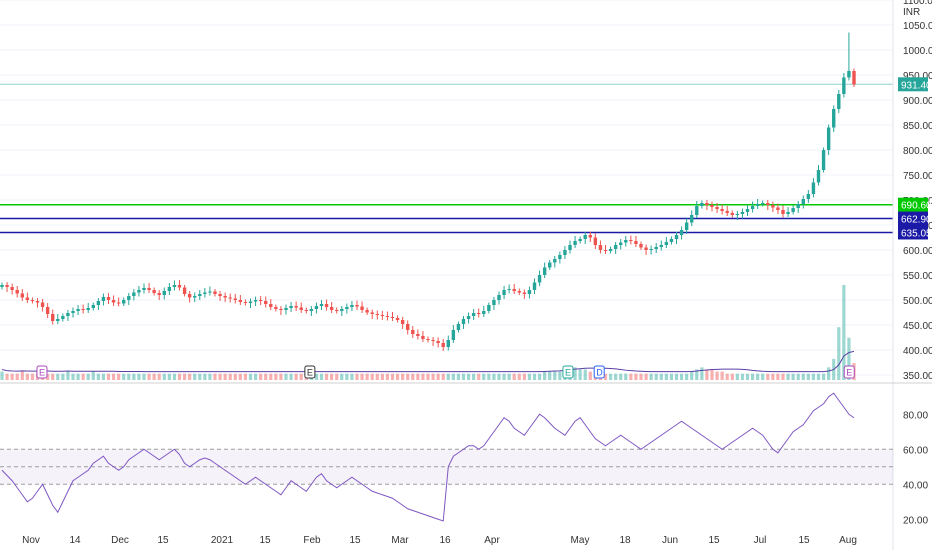 The width and height of the screenshot is (932, 550). I want to click on currency-label: INR, so click(911, 12).